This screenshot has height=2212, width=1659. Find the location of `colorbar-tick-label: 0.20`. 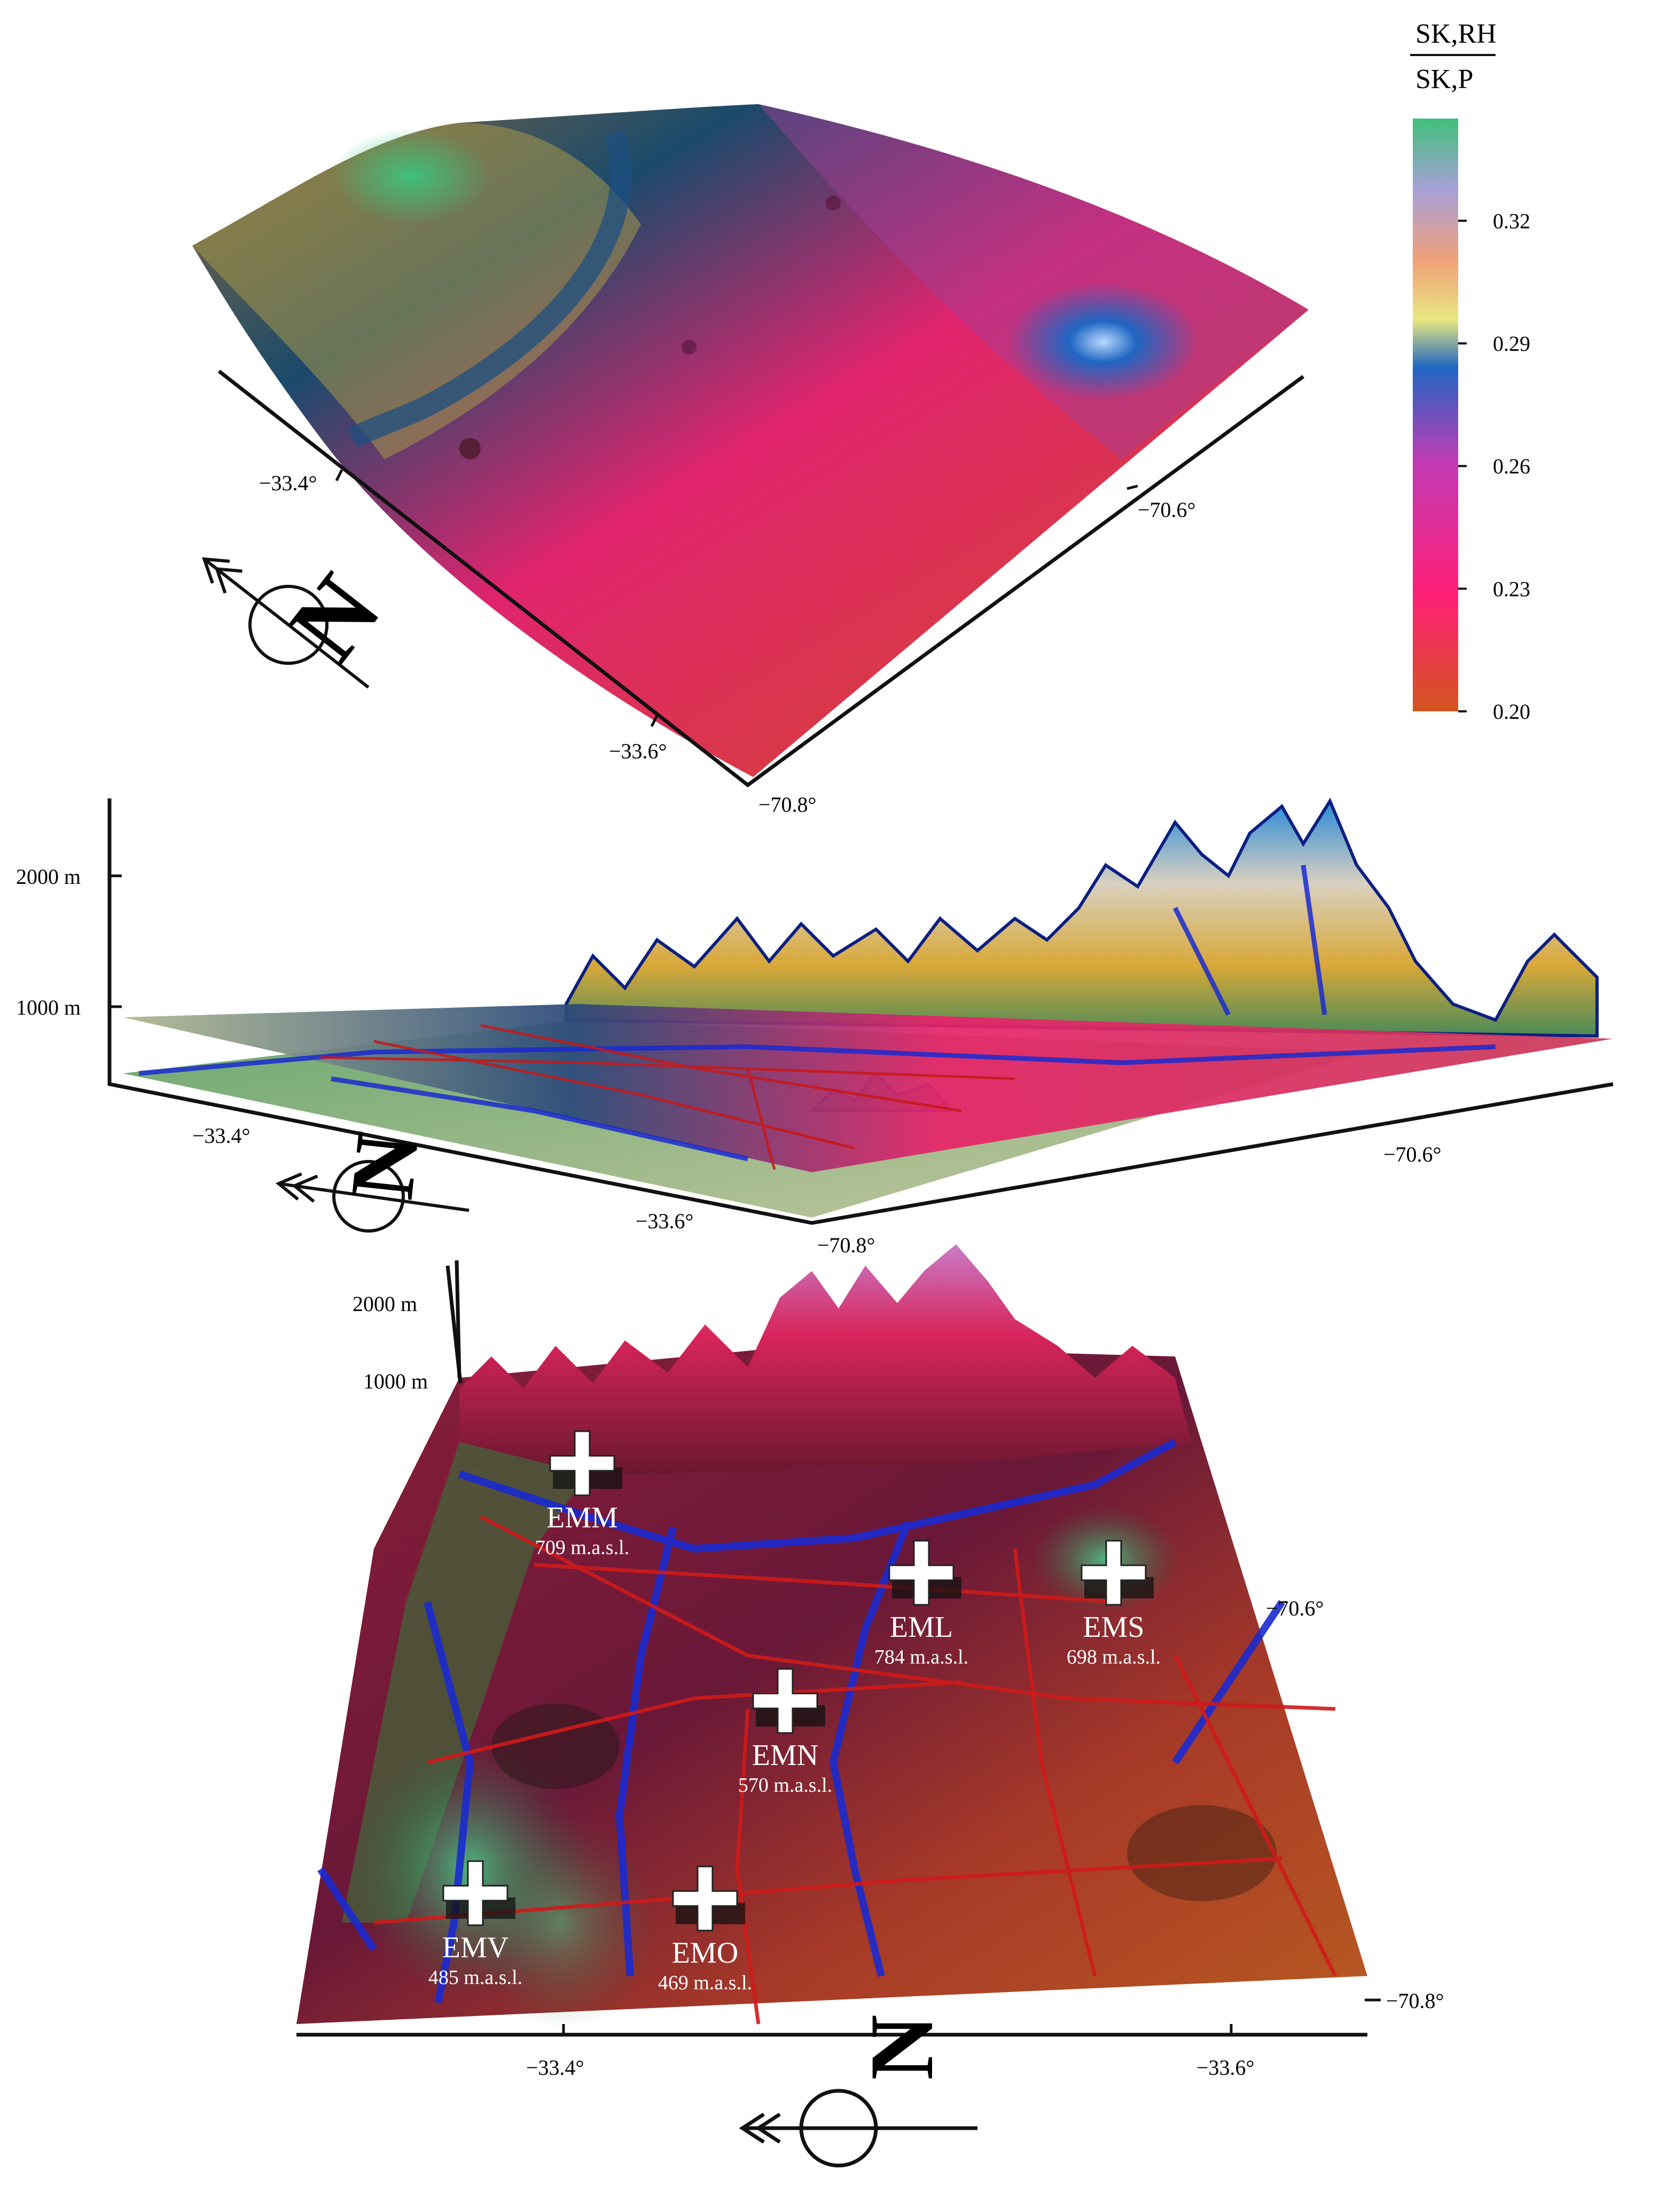

colorbar-tick-label: 0.20 is located at coordinates (1512, 712).